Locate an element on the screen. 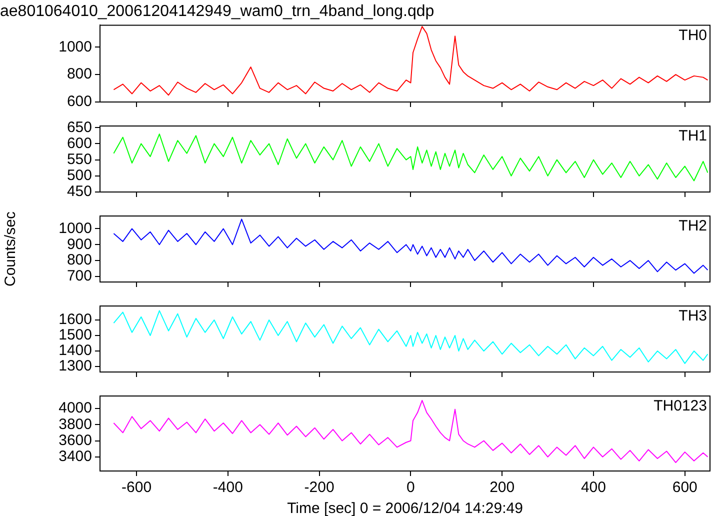 The image size is (717, 516). chart-title: ae801064010_20061204142949_wam0_trn_4band_long.qdp is located at coordinates (217, 11).